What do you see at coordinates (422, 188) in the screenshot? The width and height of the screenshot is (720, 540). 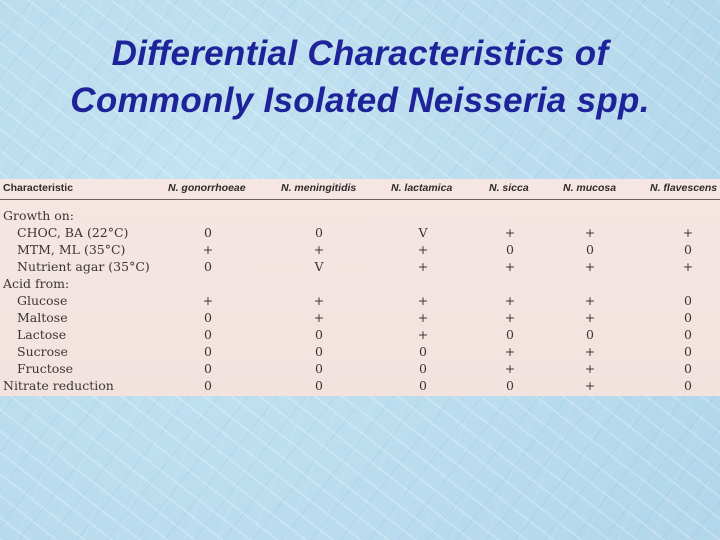 I see `column-header-lactamica: N. lactamica` at bounding box center [422, 188].